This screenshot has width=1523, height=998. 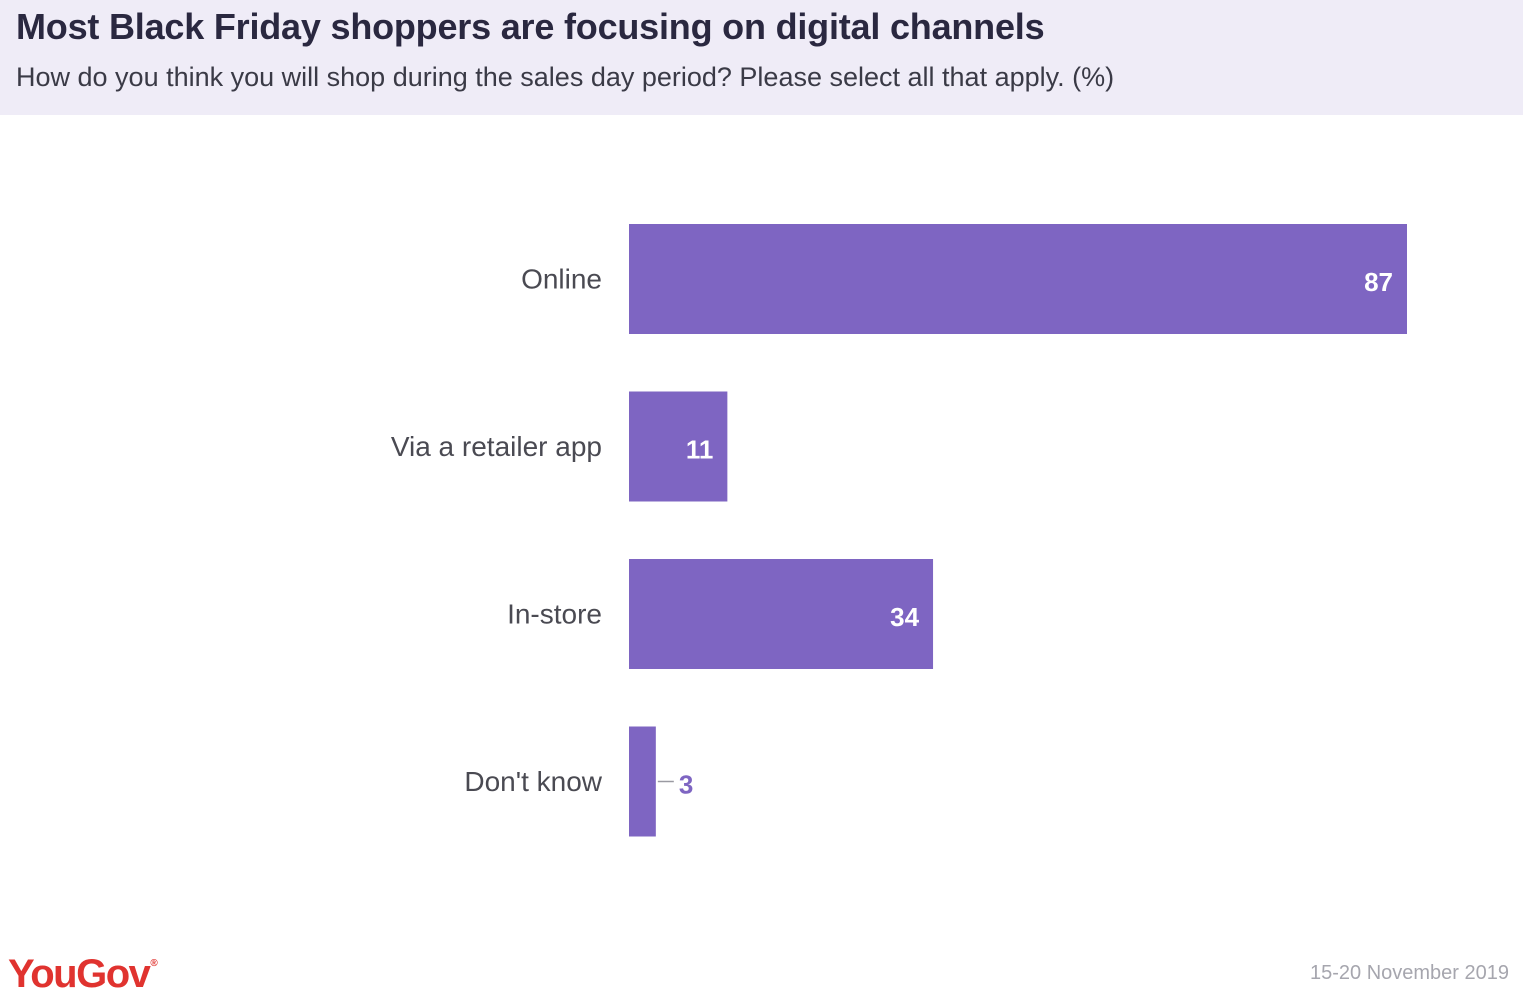 I want to click on category-label-via-a-retailer-app: Via a retailer app, so click(x=496, y=446).